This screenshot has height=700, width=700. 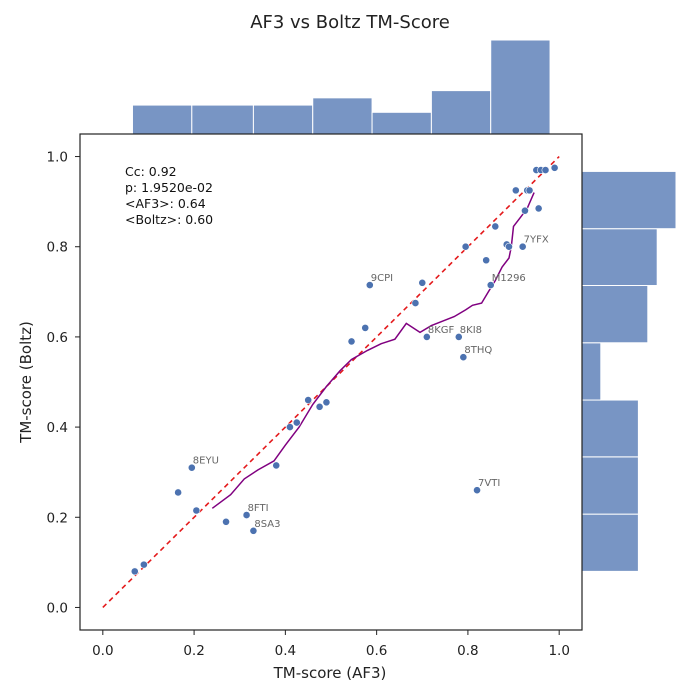 I want to click on point-label: 8EYU, so click(x=206, y=461).